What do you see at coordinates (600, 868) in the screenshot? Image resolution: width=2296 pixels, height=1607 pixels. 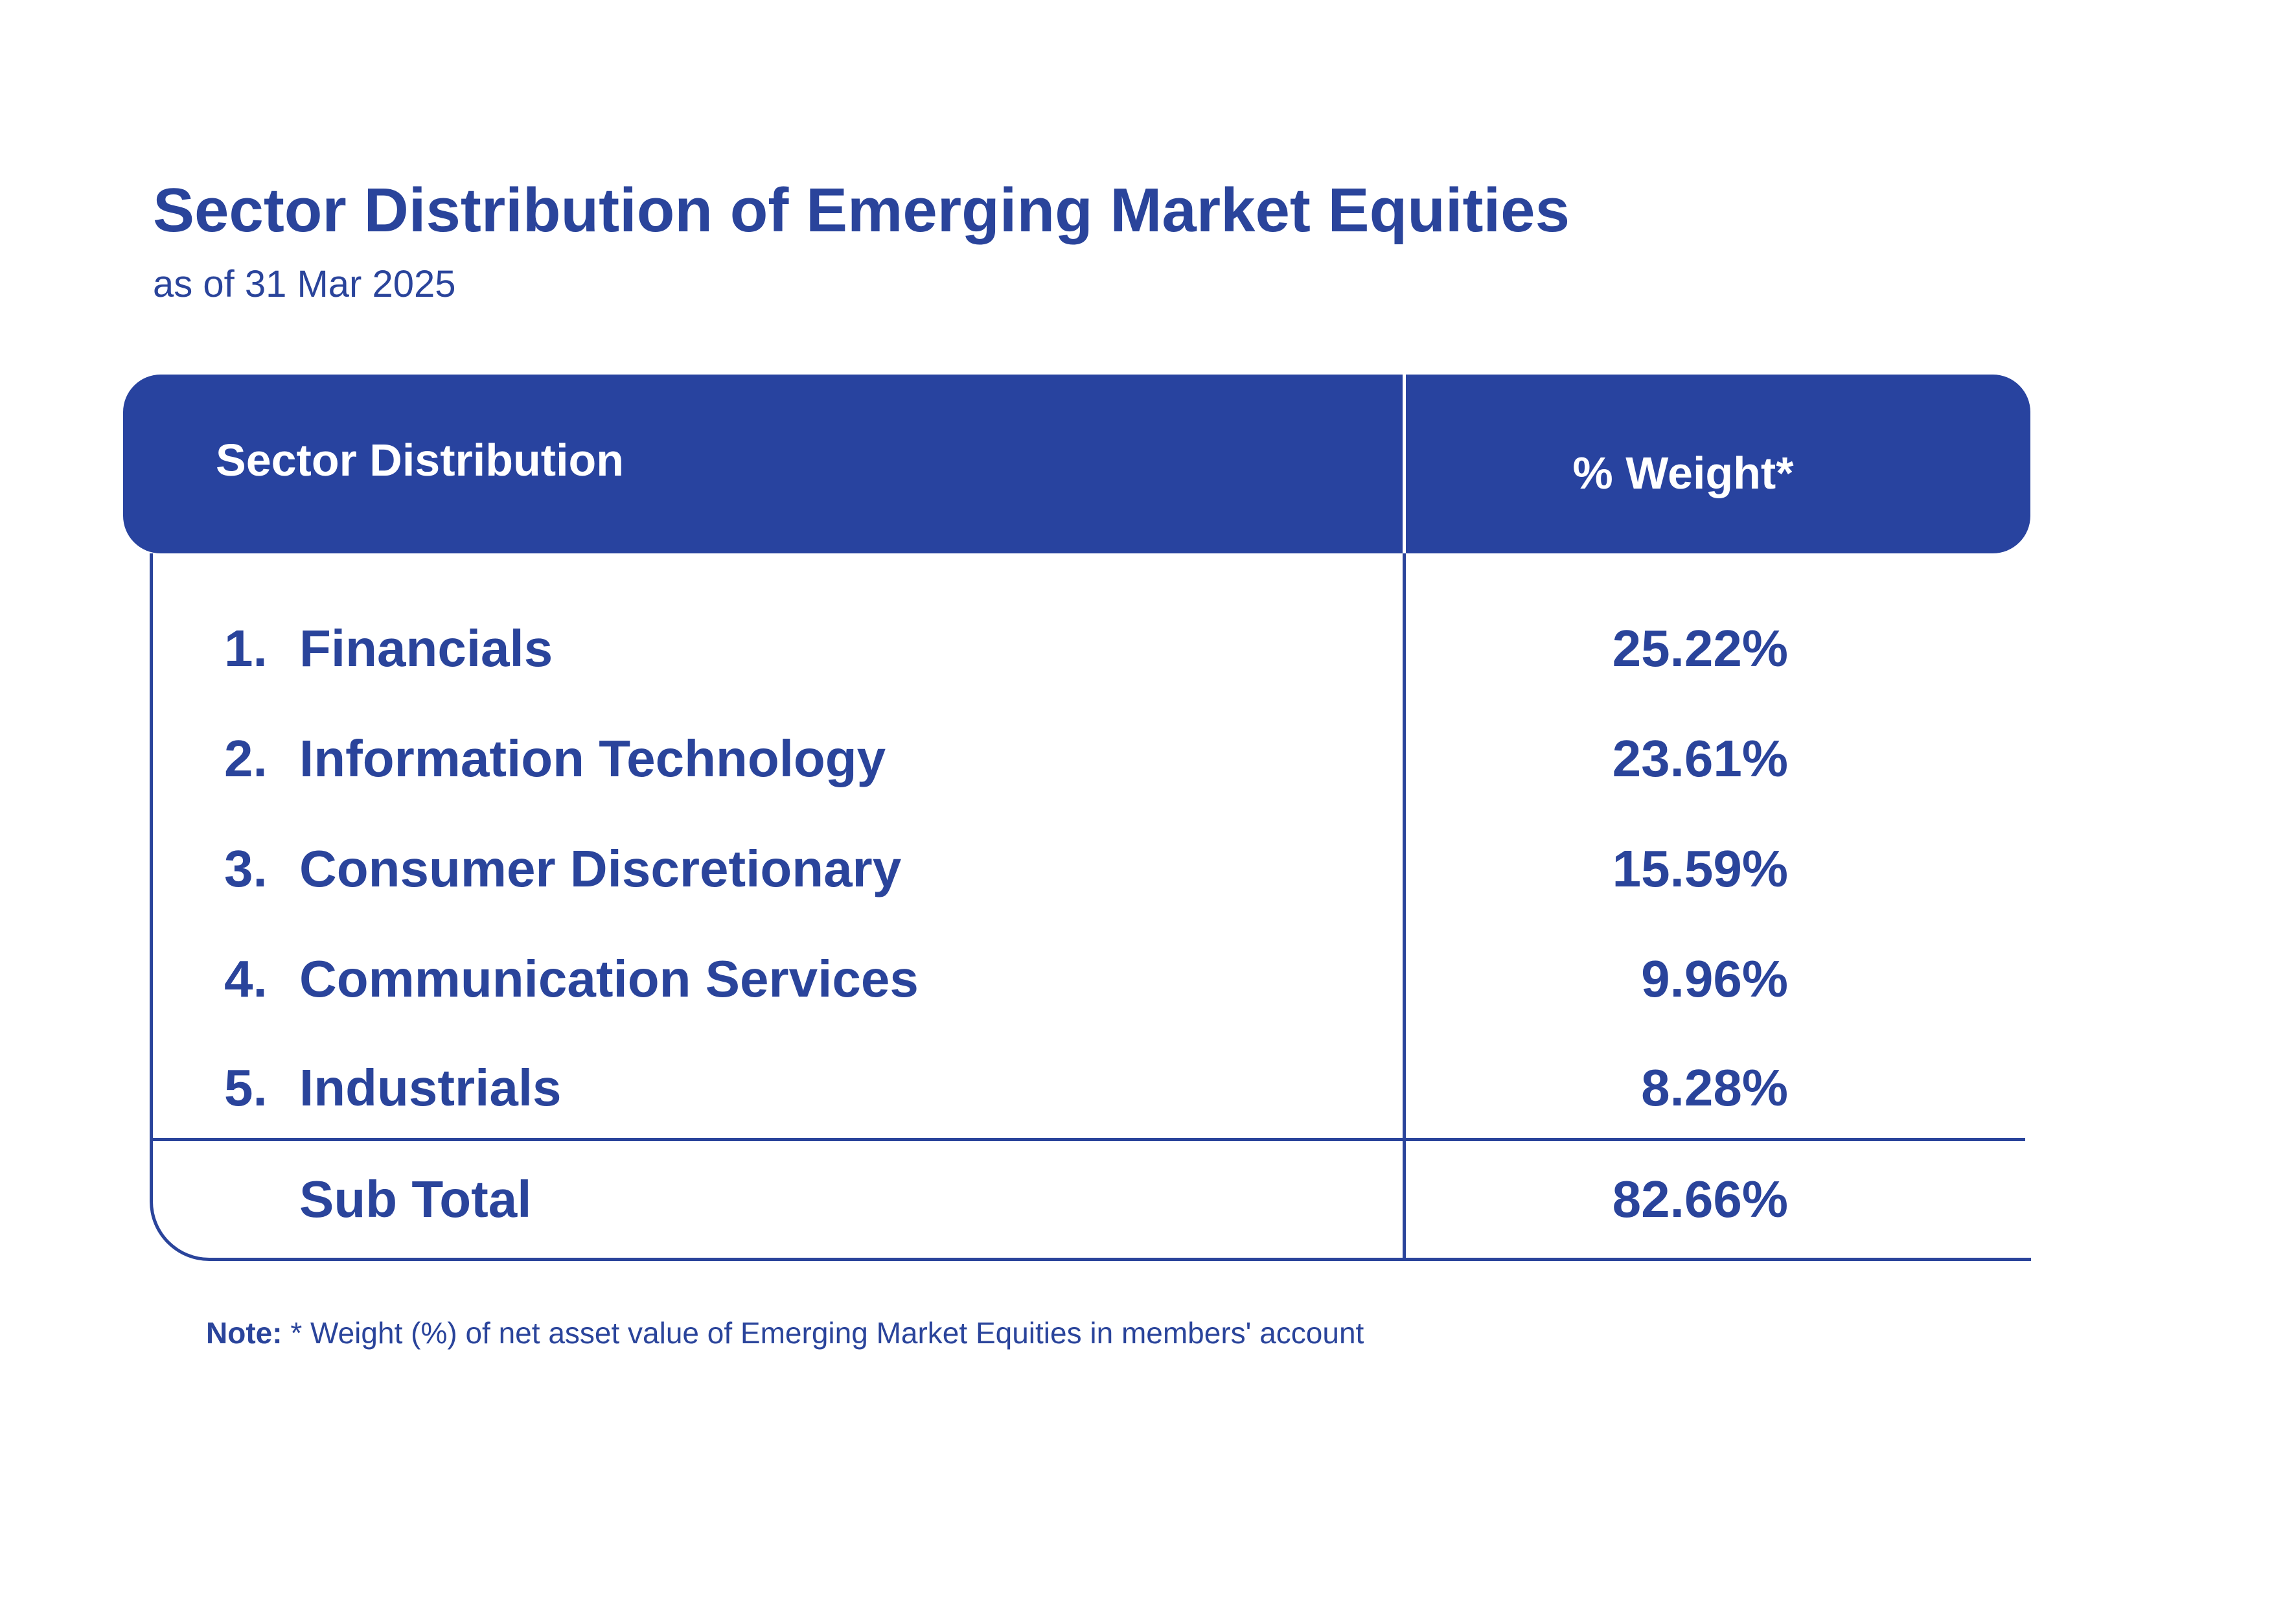 I see `row-sector-name: Consumer Discretionary` at bounding box center [600, 868].